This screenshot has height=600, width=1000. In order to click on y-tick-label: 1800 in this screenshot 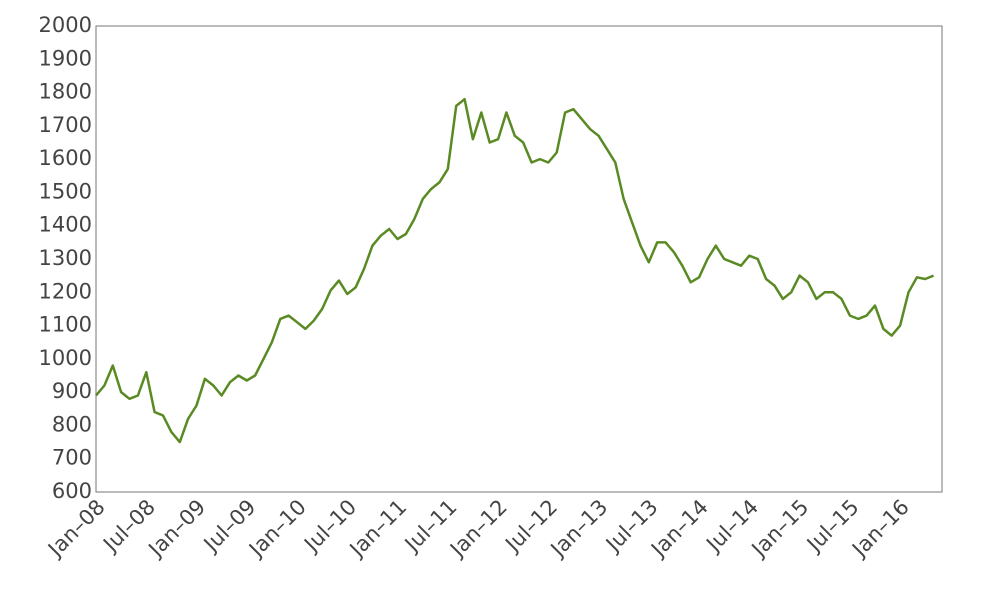, I will do `click(65, 92)`.